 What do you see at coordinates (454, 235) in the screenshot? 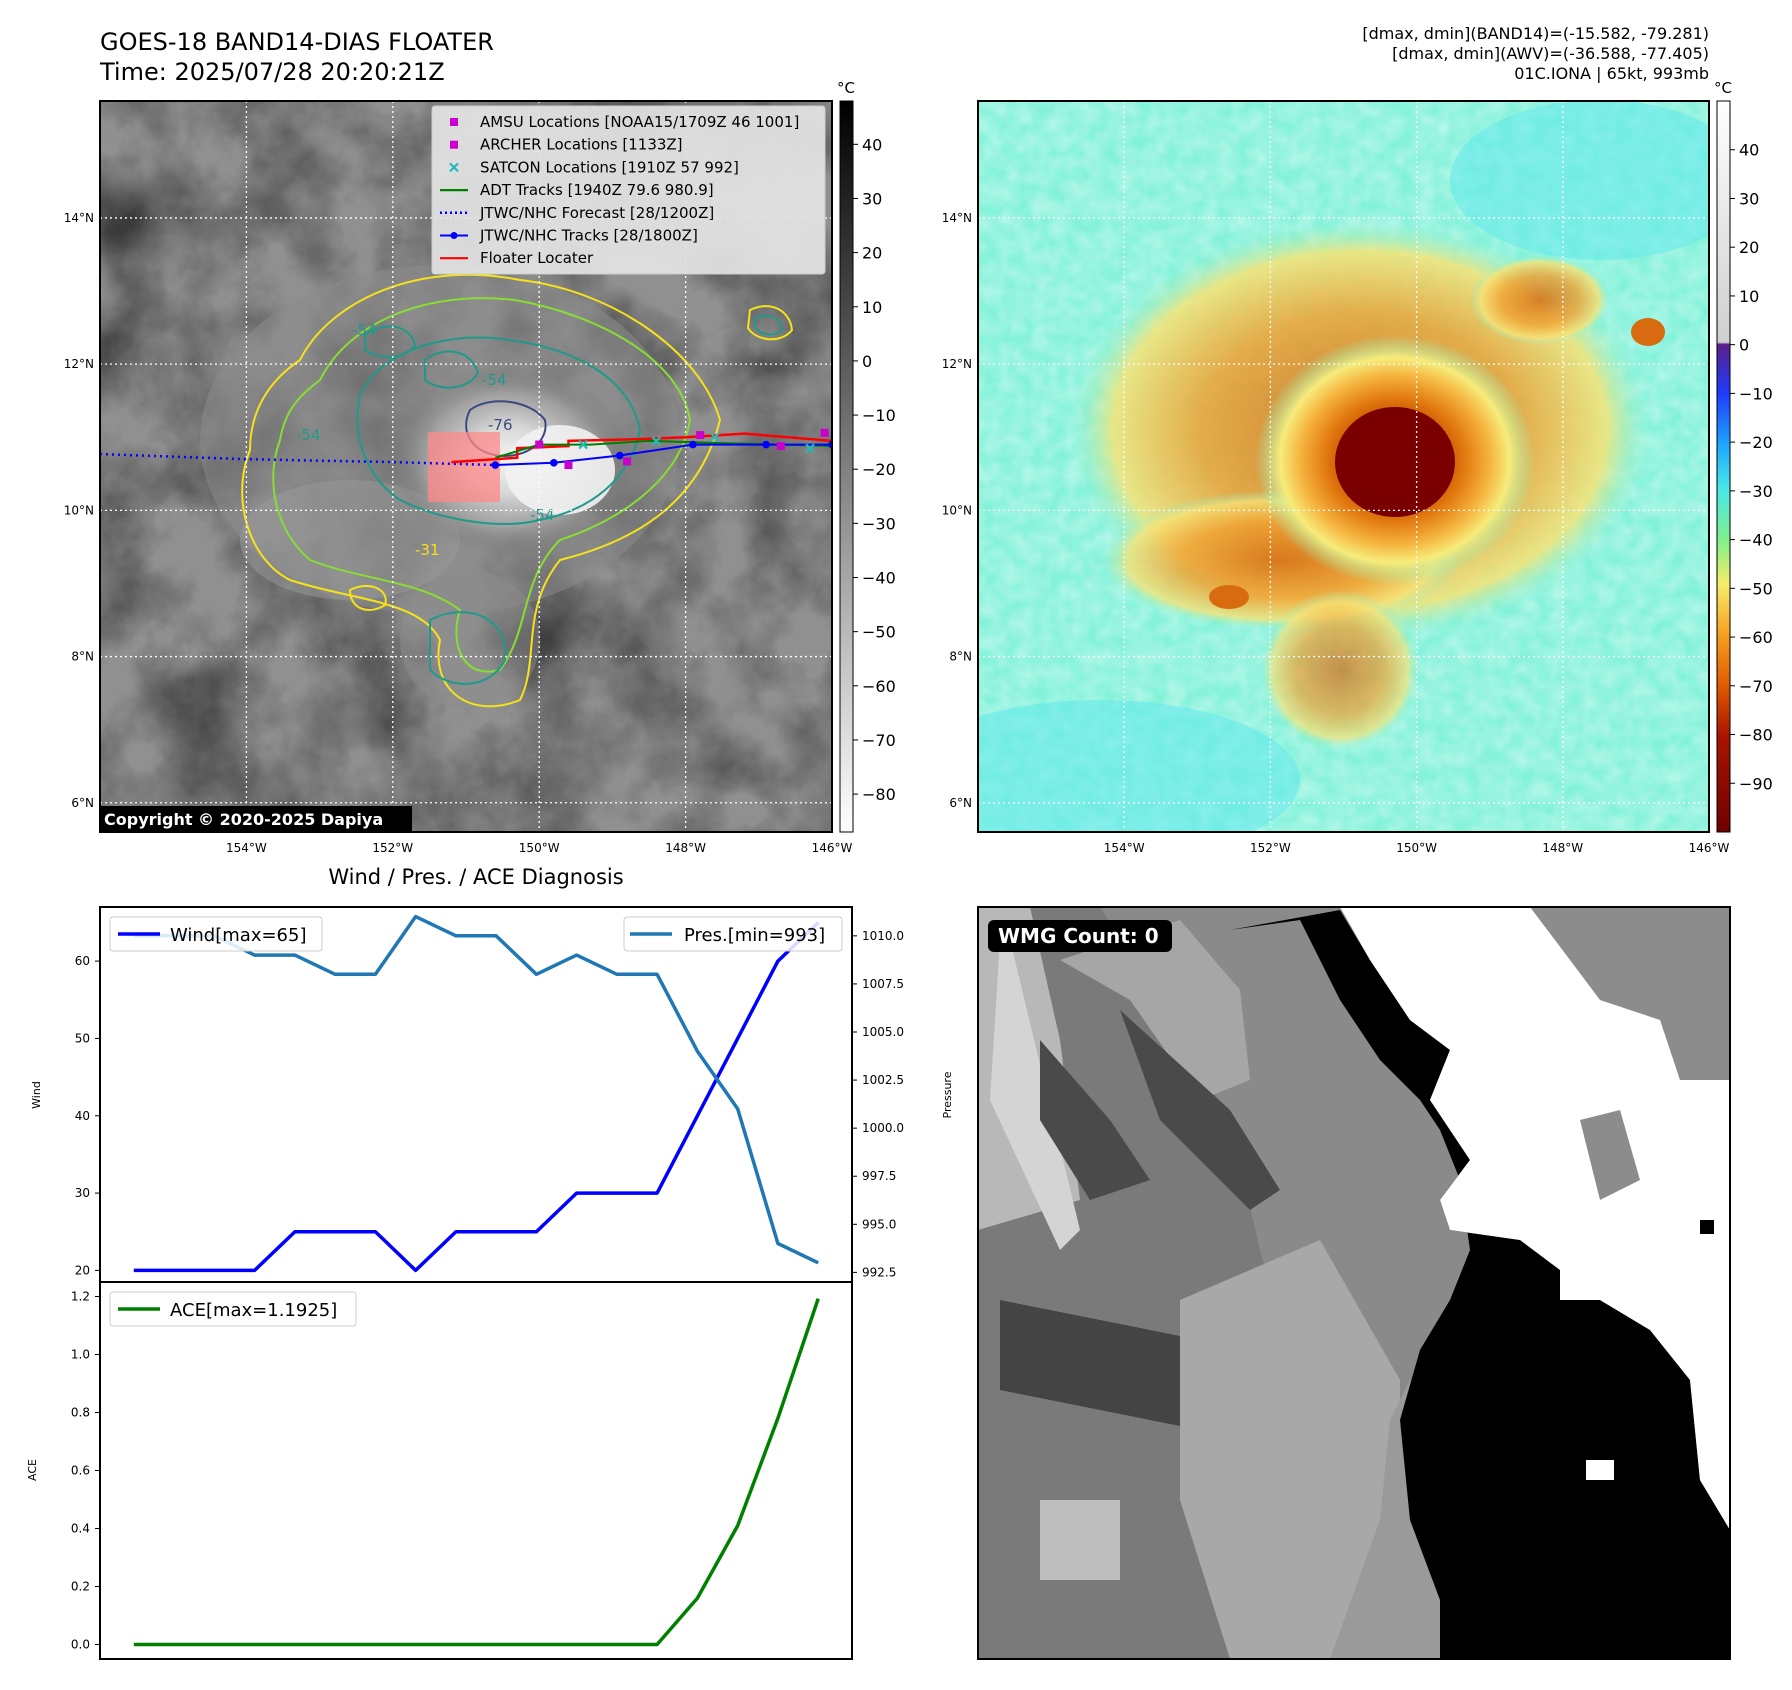
I see `legend-marker-dot` at bounding box center [454, 235].